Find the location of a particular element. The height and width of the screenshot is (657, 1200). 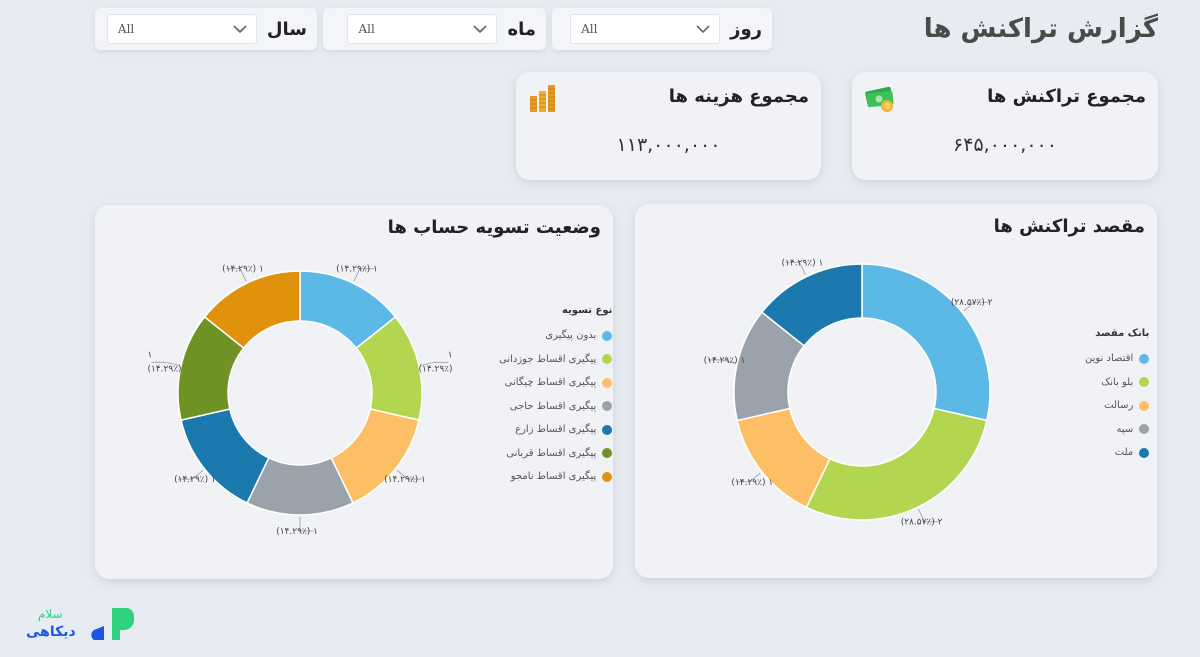

kpi-costs-value: ۱۱۳,۰۰۰,۰۰۰ is located at coordinates (668, 145).